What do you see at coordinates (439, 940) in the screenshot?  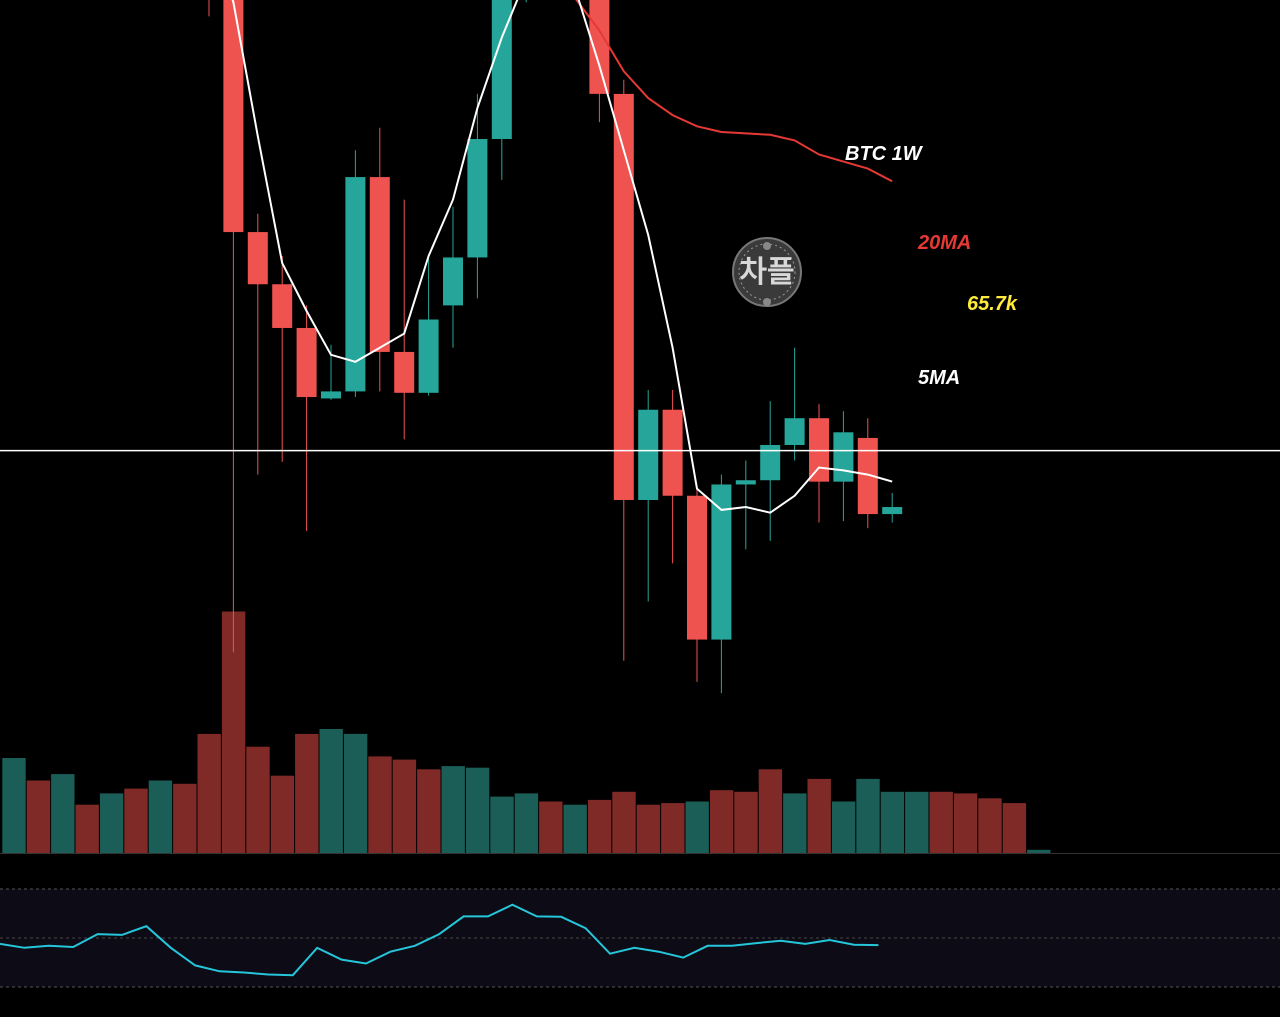 I see `rsi-line` at bounding box center [439, 940].